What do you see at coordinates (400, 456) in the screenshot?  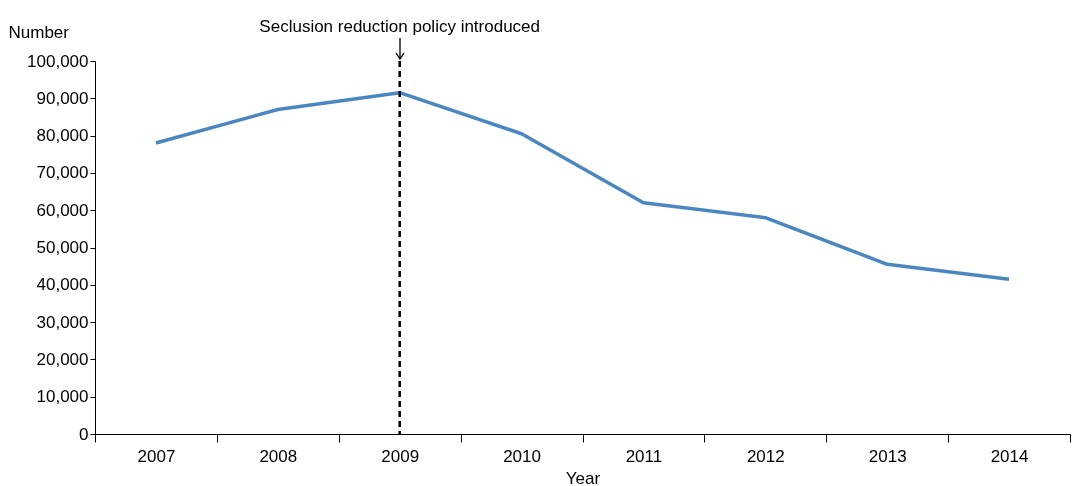 I see `x-tick-label: 2009` at bounding box center [400, 456].